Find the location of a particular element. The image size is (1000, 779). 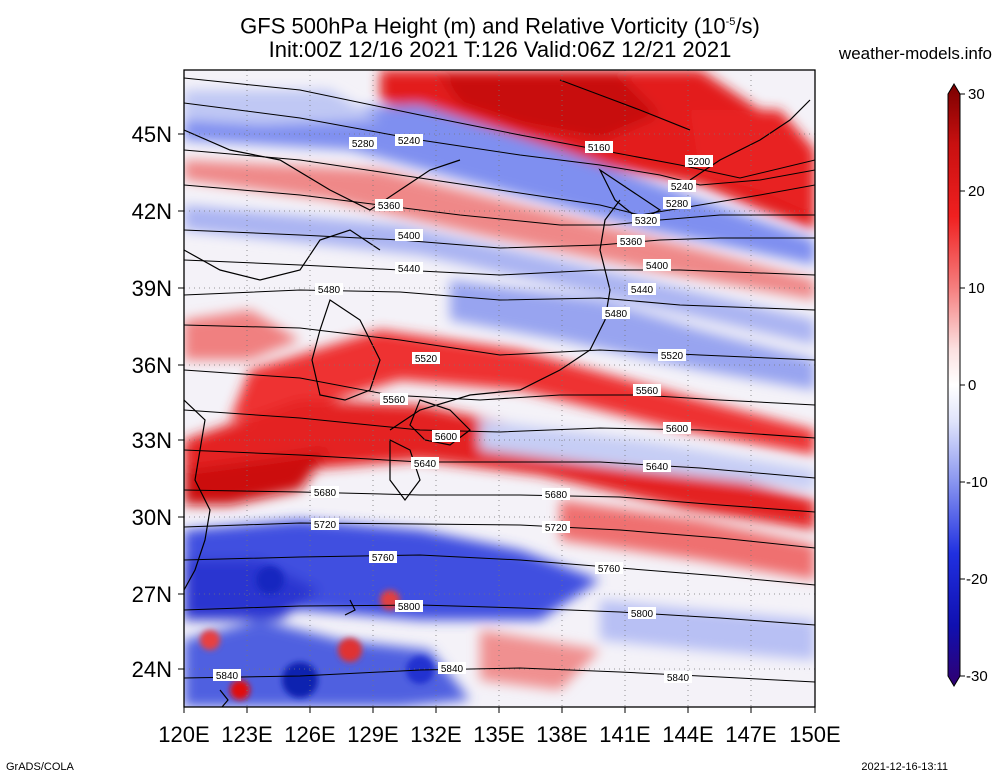

svg-text: 5440 is located at coordinates (409, 269).